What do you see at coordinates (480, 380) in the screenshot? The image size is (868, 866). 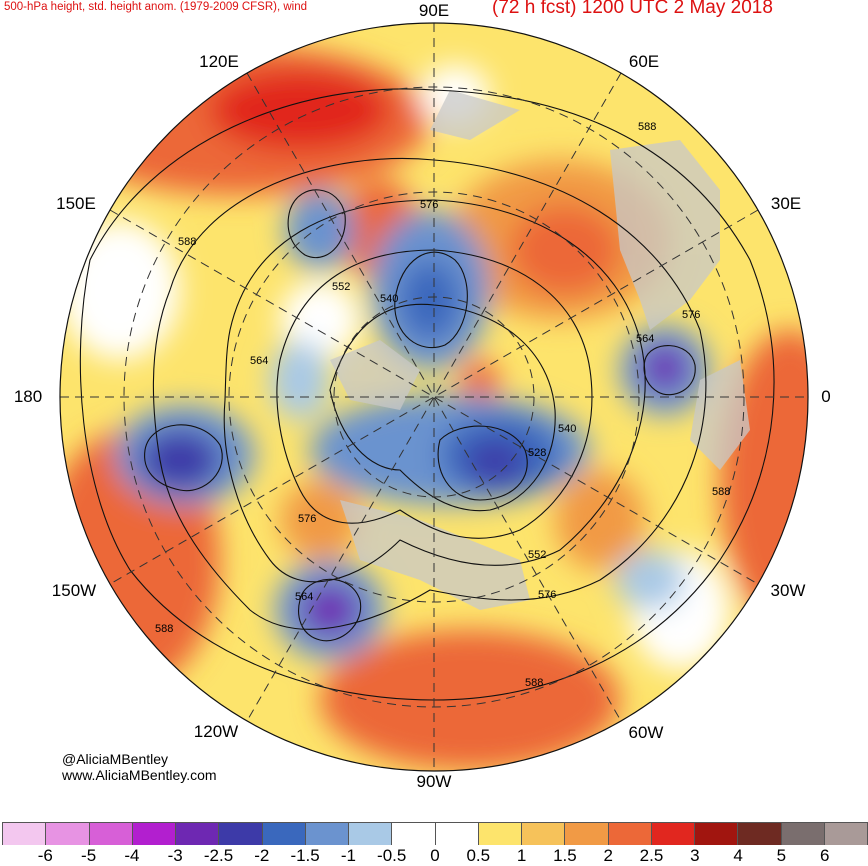 I see `warm-anomaly-arctic` at bounding box center [480, 380].